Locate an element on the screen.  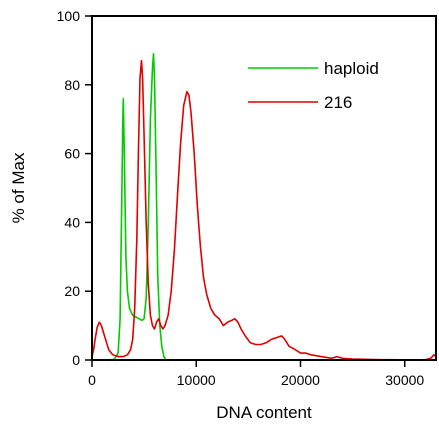
y-tick-label: 100 is located at coordinates (69, 16).